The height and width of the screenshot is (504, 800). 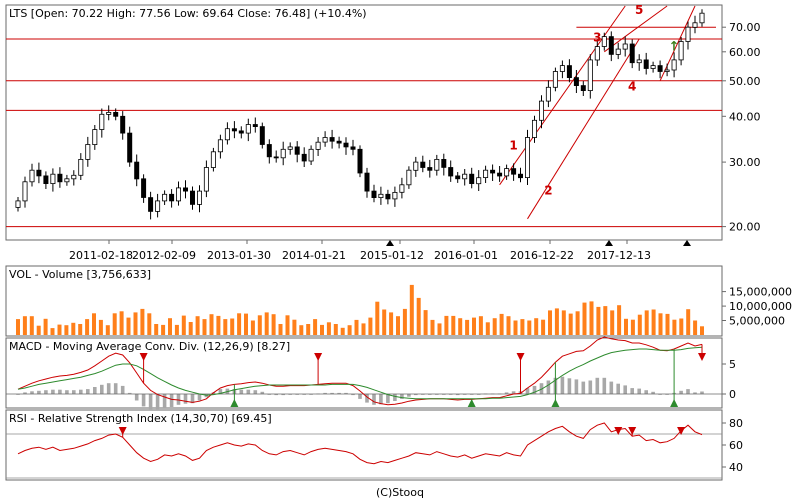 What do you see at coordinates (360, 443) in the screenshot?
I see `rsi-line` at bounding box center [360, 443].